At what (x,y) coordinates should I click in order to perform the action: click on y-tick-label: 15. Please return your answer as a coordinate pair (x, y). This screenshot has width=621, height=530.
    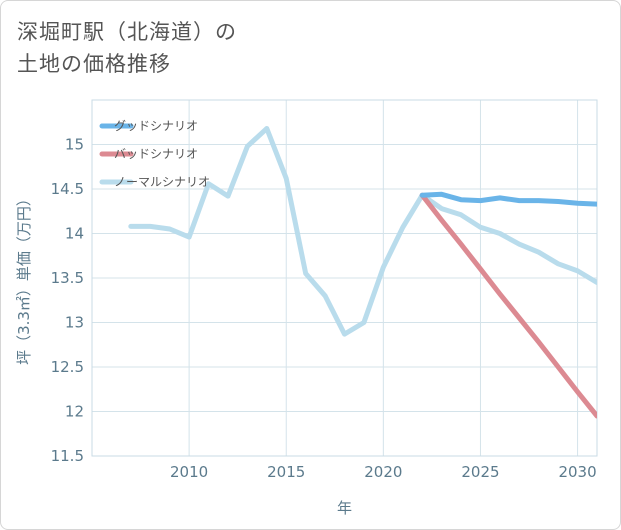
    Looking at the image, I should click on (74, 145).